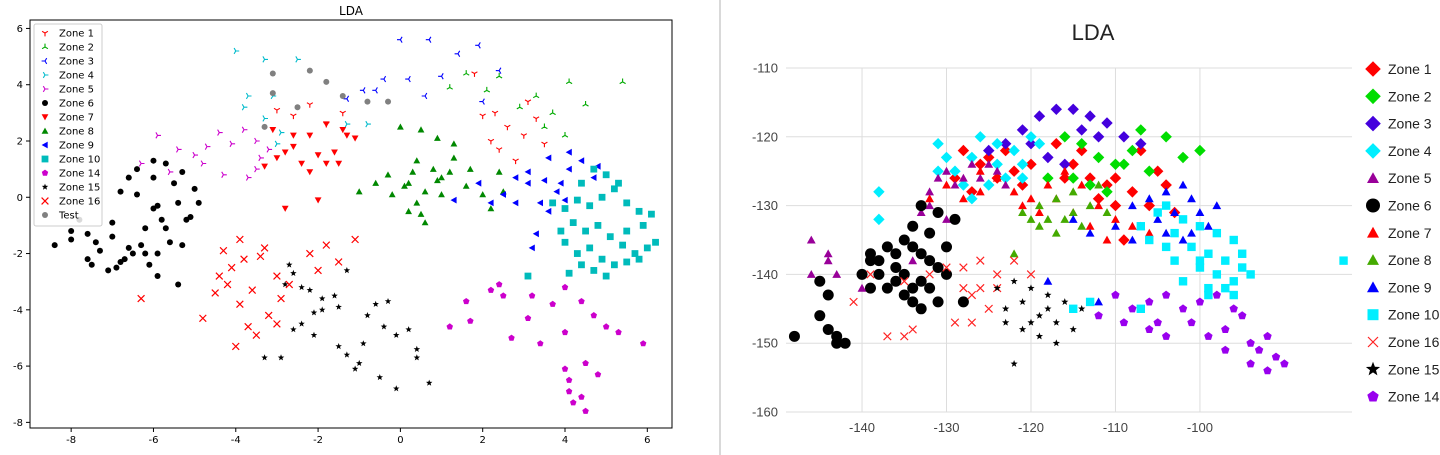 The height and width of the screenshot is (455, 1440). Describe the element at coordinates (400, 440) in the screenshot. I see `x-tick-label: 0` at that location.